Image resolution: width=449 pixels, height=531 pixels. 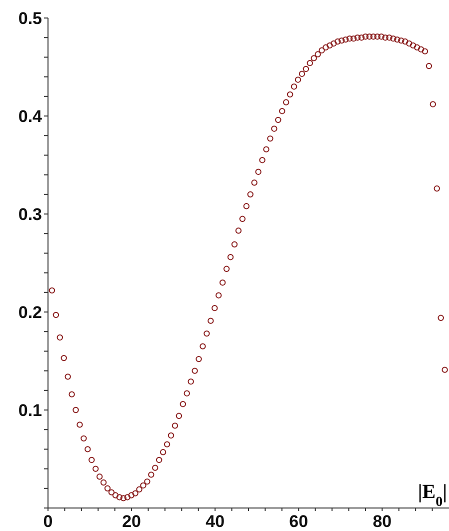 I want to click on x-tick-label: 20, so click(x=132, y=521).